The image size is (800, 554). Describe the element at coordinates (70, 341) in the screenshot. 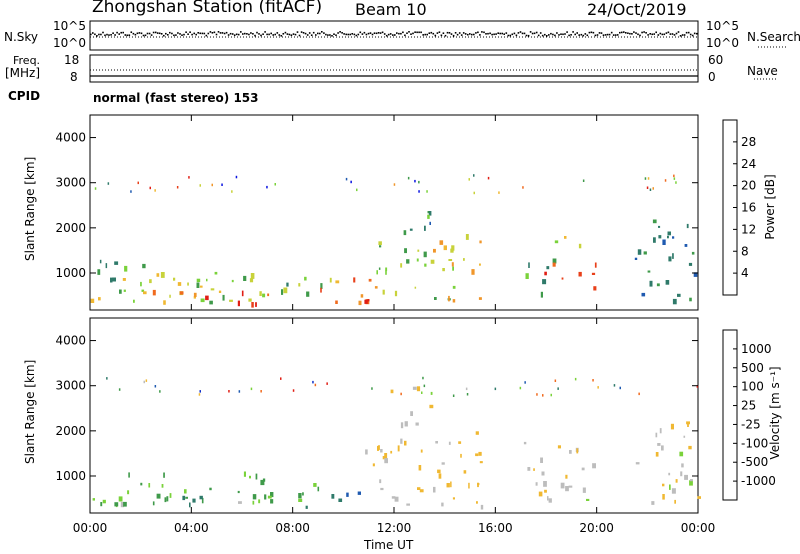

I see `y-tick-label: 4000` at that location.